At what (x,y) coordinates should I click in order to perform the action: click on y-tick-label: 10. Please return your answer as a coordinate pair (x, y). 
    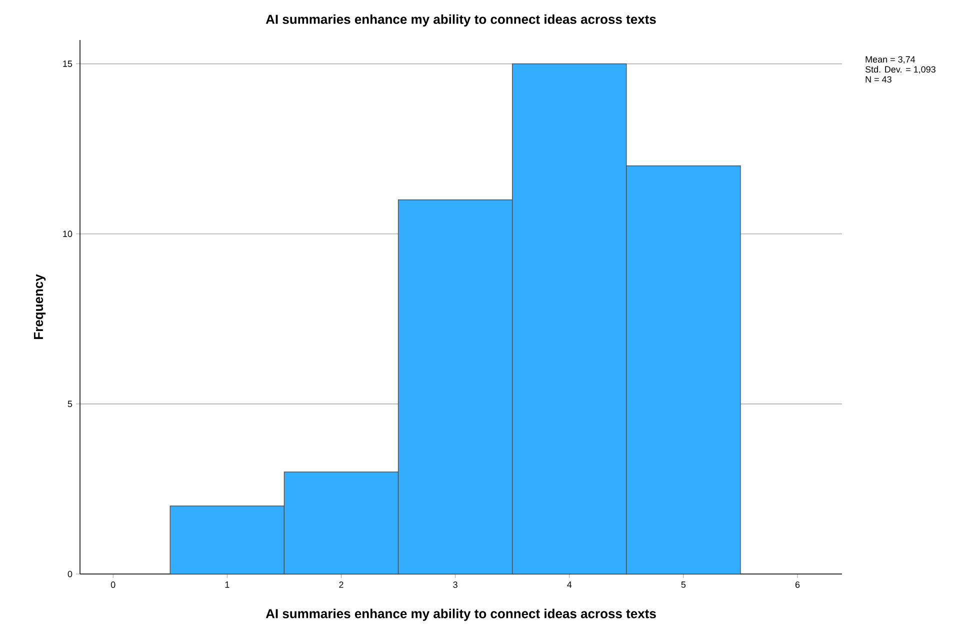
    Looking at the image, I should click on (67, 234).